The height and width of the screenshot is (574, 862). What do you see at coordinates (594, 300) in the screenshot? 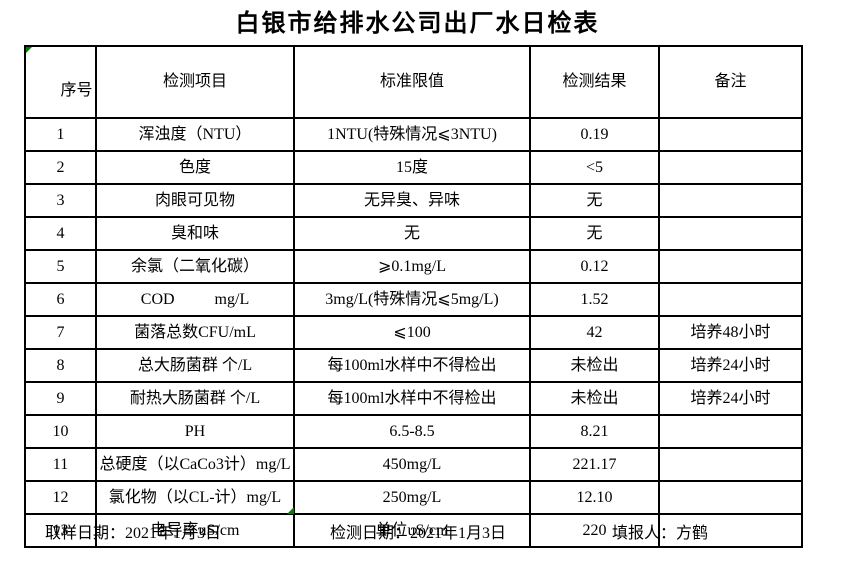
I see `cell-result: 1.52` at bounding box center [594, 300].